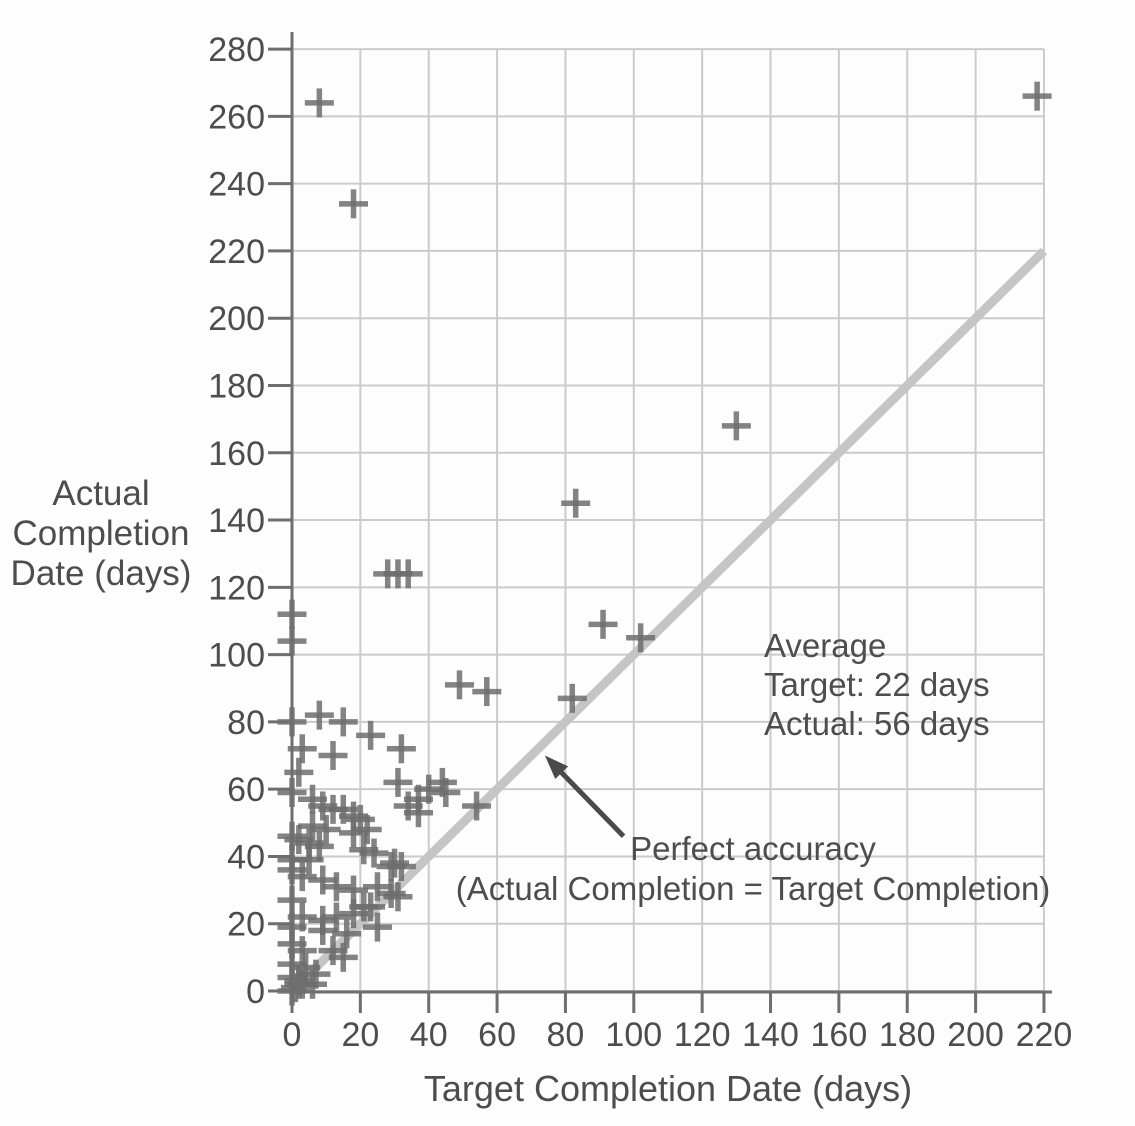  What do you see at coordinates (839, 1035) in the screenshot?
I see `x-tick-label: 160` at bounding box center [839, 1035].